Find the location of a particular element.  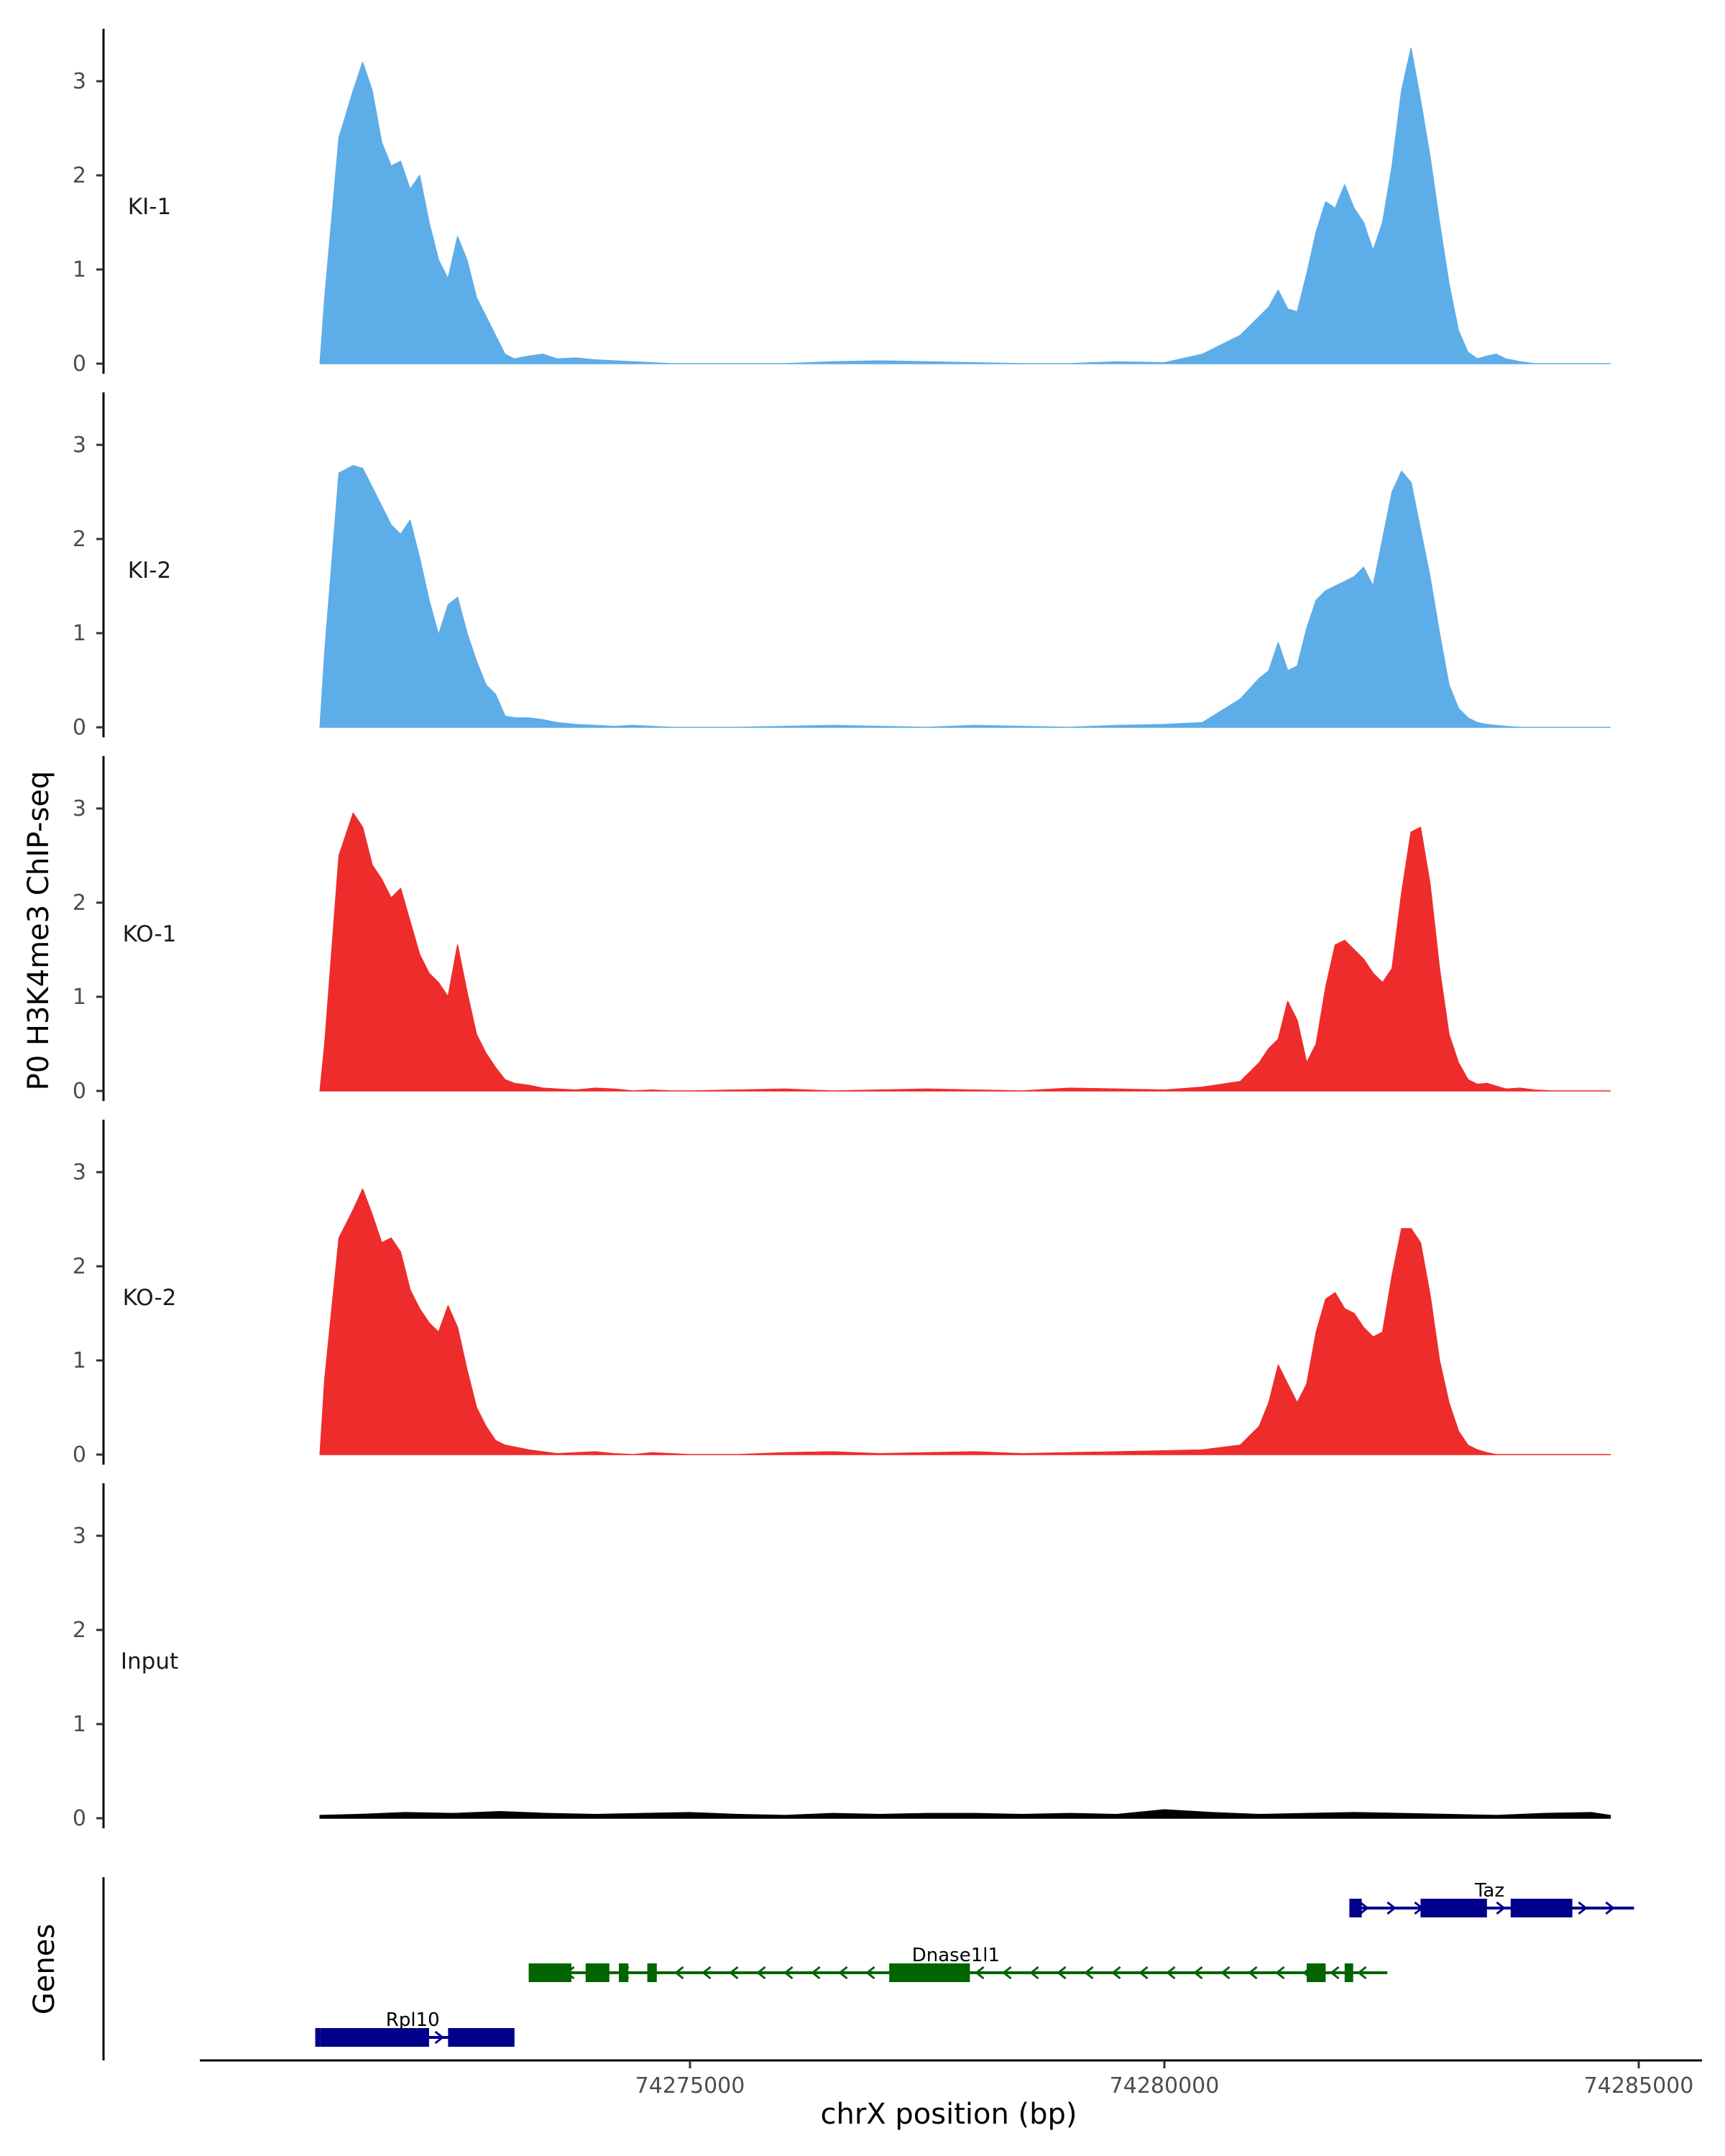

gene-name-label: Taz is located at coordinates (1489, 1891).